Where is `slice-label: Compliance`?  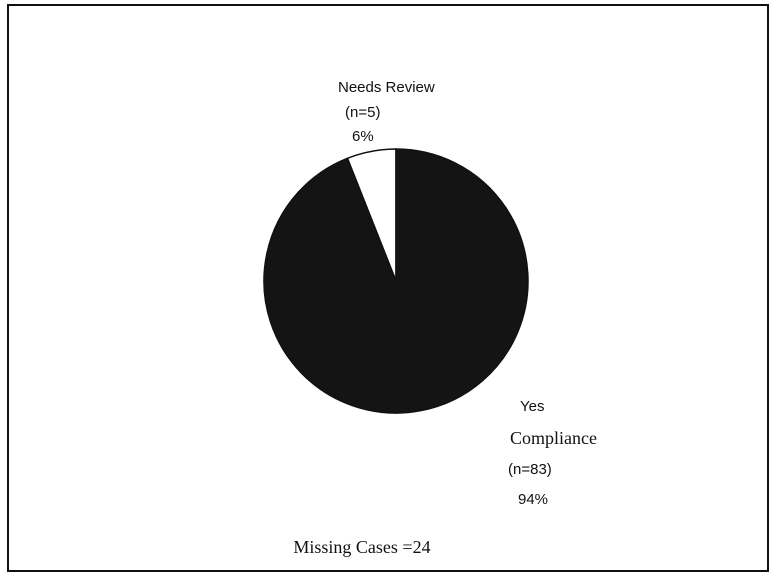
slice-label: Compliance is located at coordinates (553, 438).